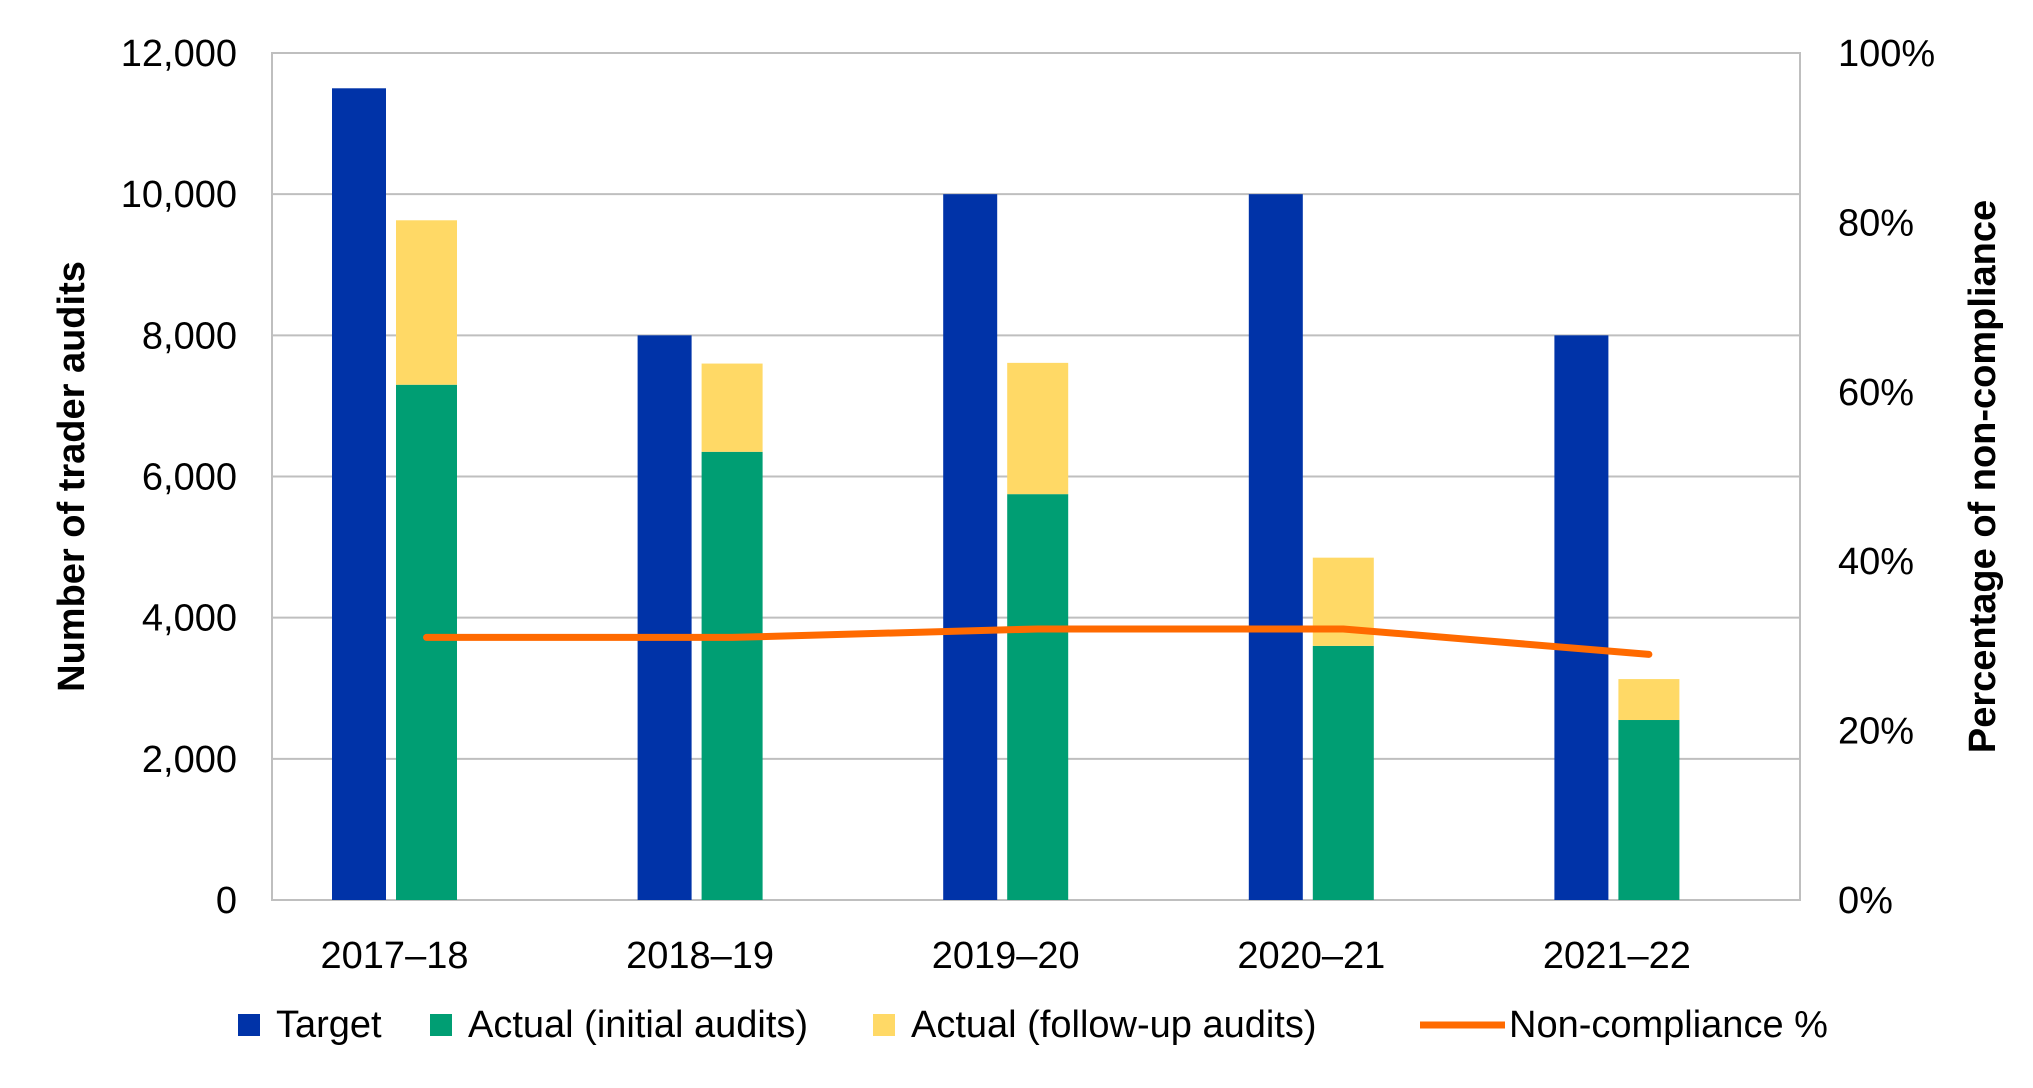 This screenshot has height=1088, width=2033. I want to click on x-tick-label: 2017–18, so click(395, 956).